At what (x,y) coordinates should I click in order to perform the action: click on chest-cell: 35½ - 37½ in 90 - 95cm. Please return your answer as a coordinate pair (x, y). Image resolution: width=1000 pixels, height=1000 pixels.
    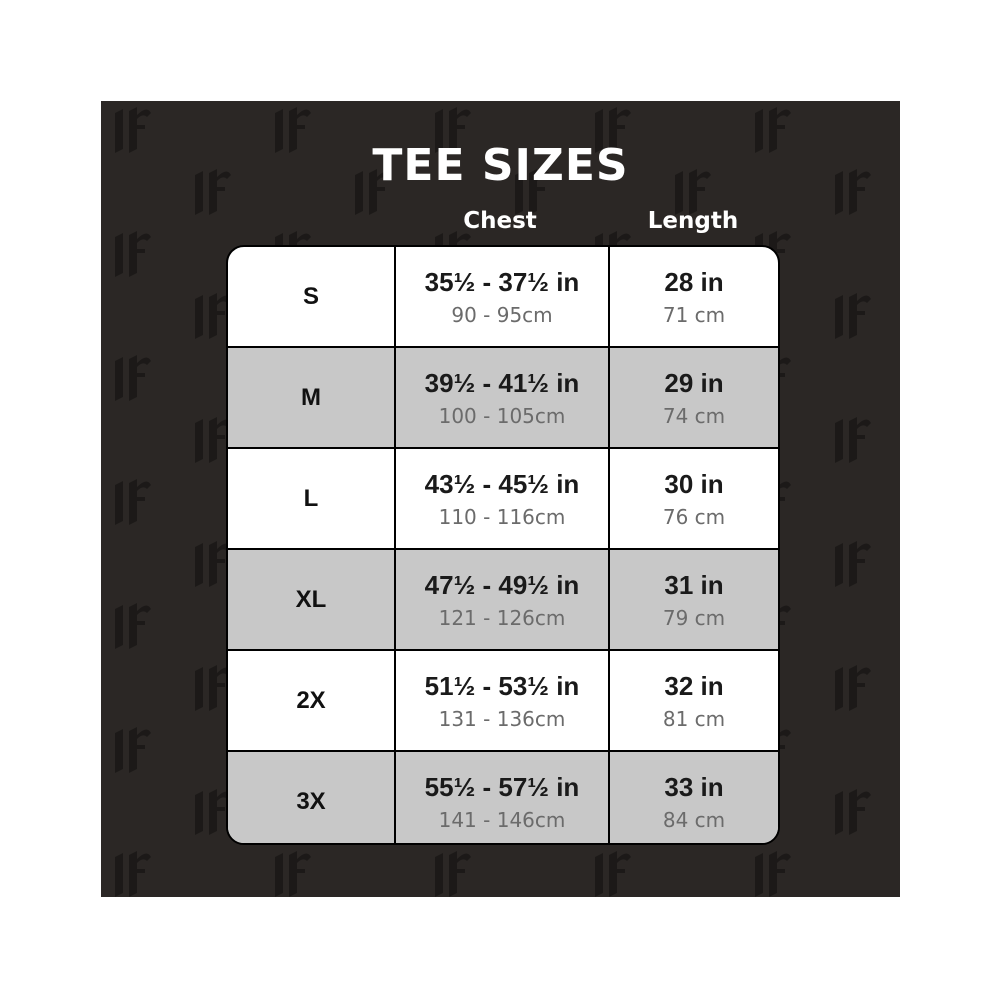
    Looking at the image, I should click on (503, 296).